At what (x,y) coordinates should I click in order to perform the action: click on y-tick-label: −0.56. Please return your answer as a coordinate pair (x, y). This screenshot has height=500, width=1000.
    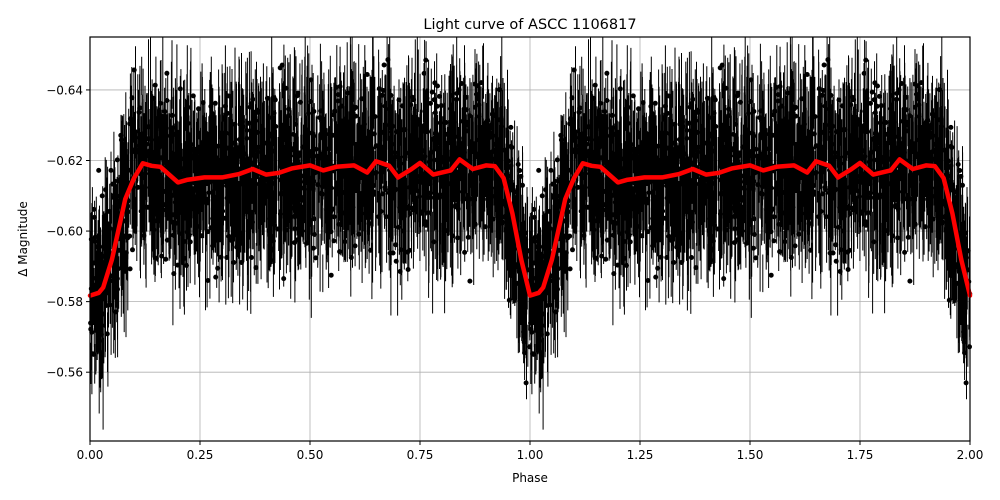
    Looking at the image, I should click on (64, 373).